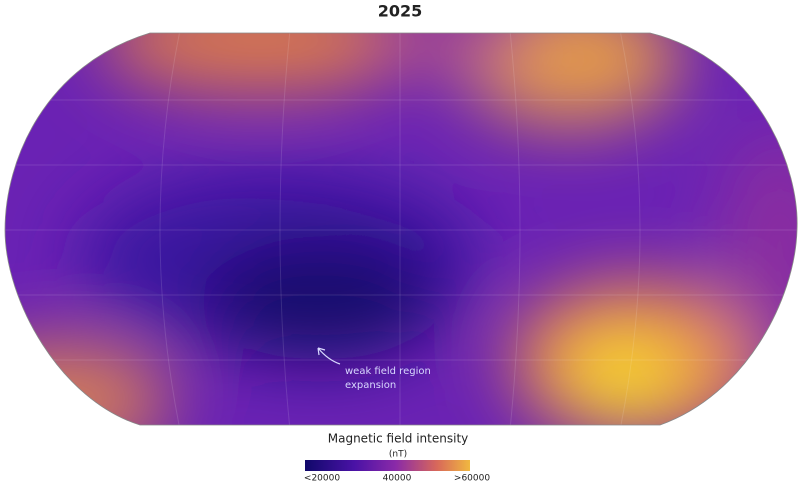  Describe the element at coordinates (400, 11) in the screenshot. I see `map-title: 2025` at that location.